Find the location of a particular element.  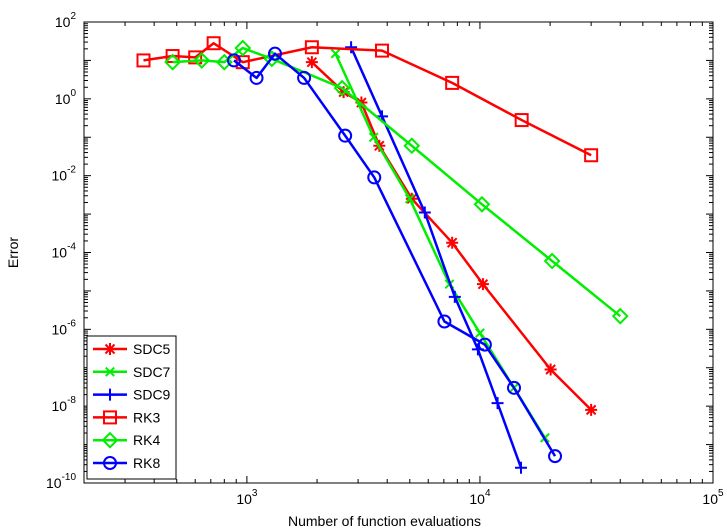

legend: SDC5 SDC7 SDC9 RK3 RK4 RK8 is located at coordinates (131, 407).